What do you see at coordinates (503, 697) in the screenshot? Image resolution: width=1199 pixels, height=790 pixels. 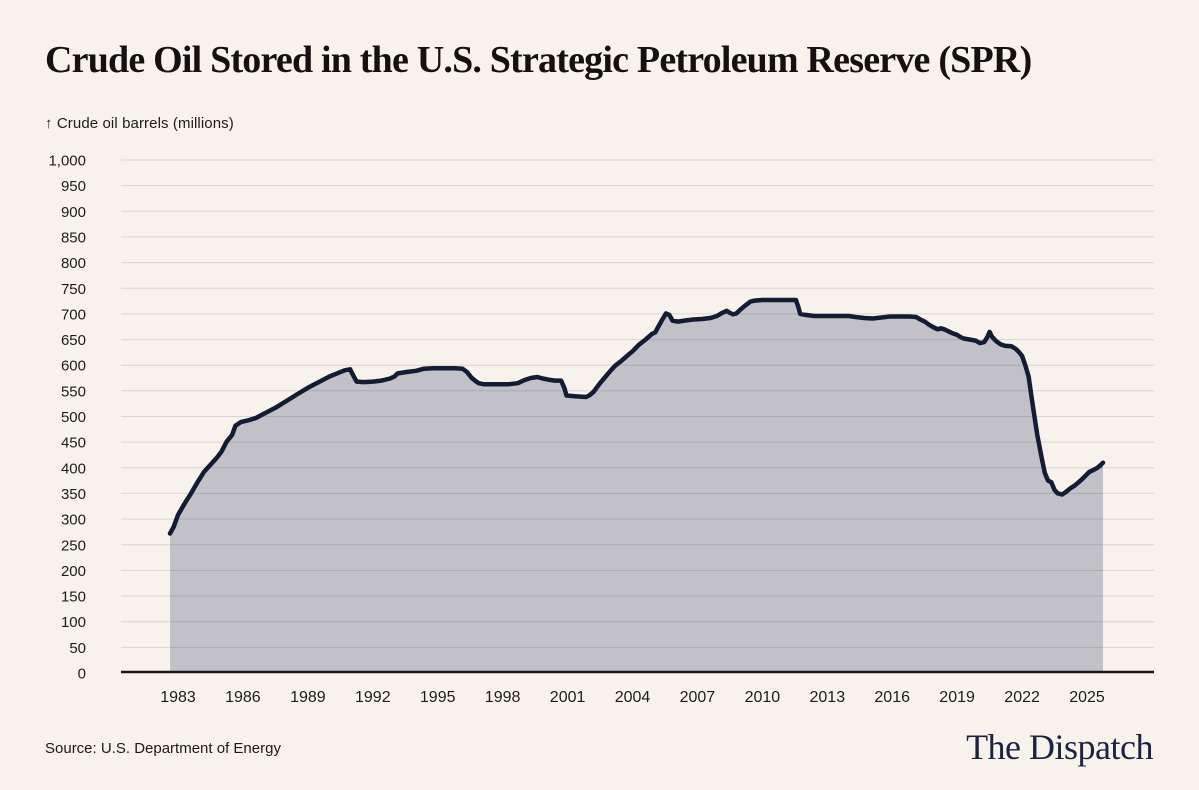 I see `x-tick-label: 1998` at bounding box center [503, 697].